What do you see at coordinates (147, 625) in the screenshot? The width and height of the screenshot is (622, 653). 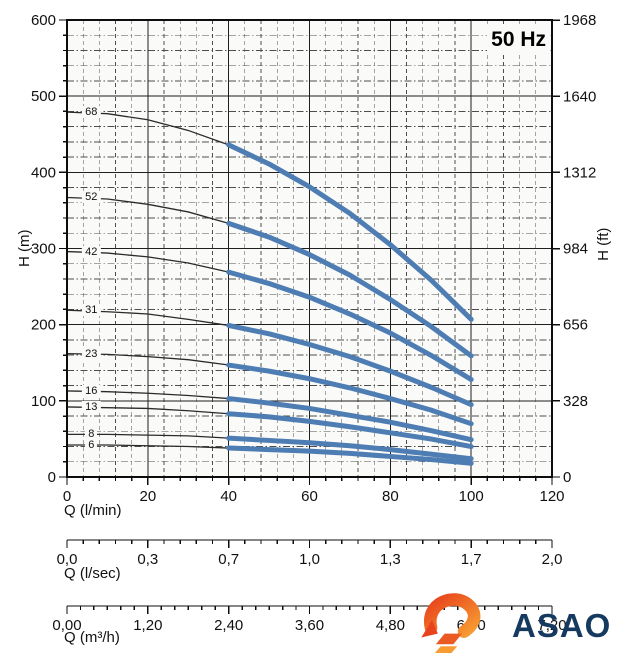 I see `m3h-tick-label: 1,20` at bounding box center [147, 625].